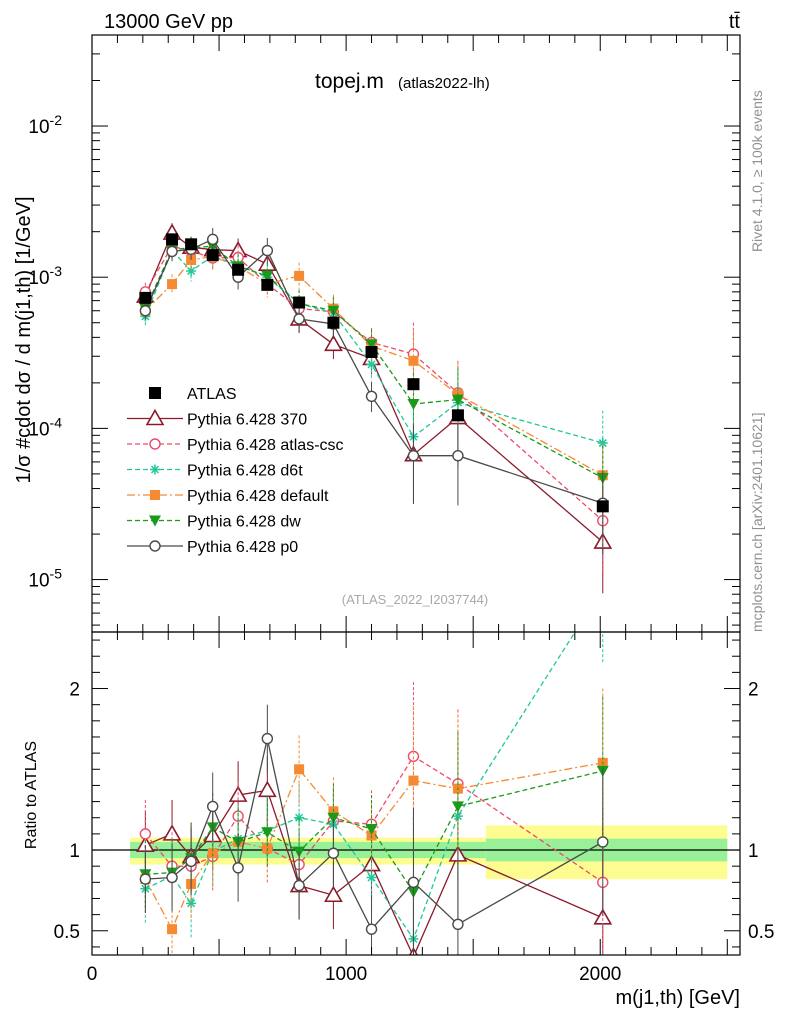  Describe the element at coordinates (346, 974) in the screenshot. I see `x-tick-label: 1000` at that location.